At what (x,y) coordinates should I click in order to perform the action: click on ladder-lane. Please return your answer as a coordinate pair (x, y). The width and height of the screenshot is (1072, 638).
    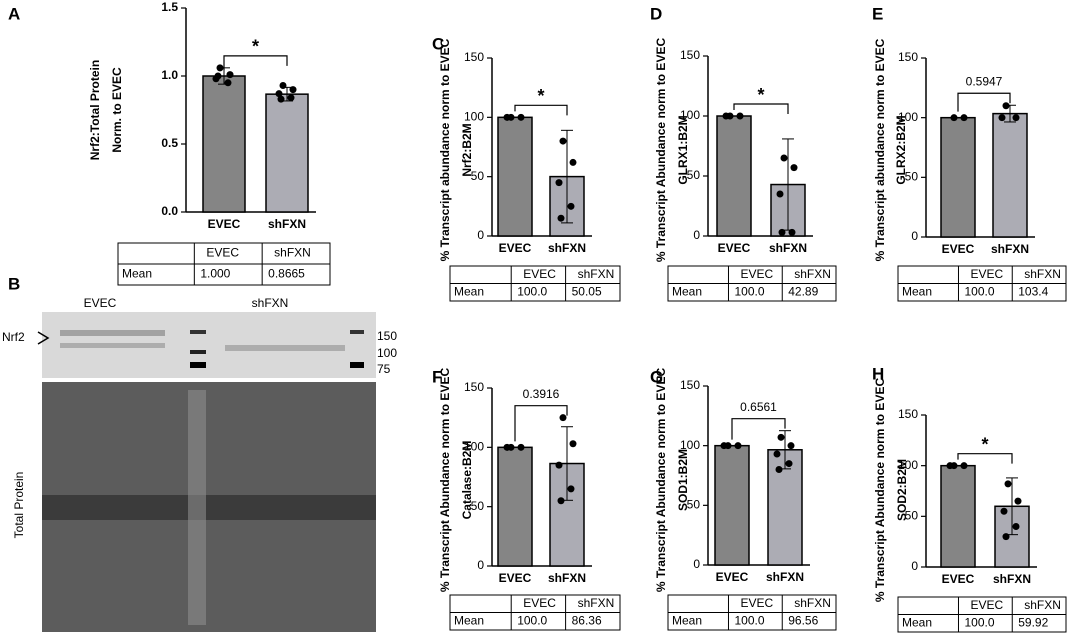
    Looking at the image, I should click on (197, 507).